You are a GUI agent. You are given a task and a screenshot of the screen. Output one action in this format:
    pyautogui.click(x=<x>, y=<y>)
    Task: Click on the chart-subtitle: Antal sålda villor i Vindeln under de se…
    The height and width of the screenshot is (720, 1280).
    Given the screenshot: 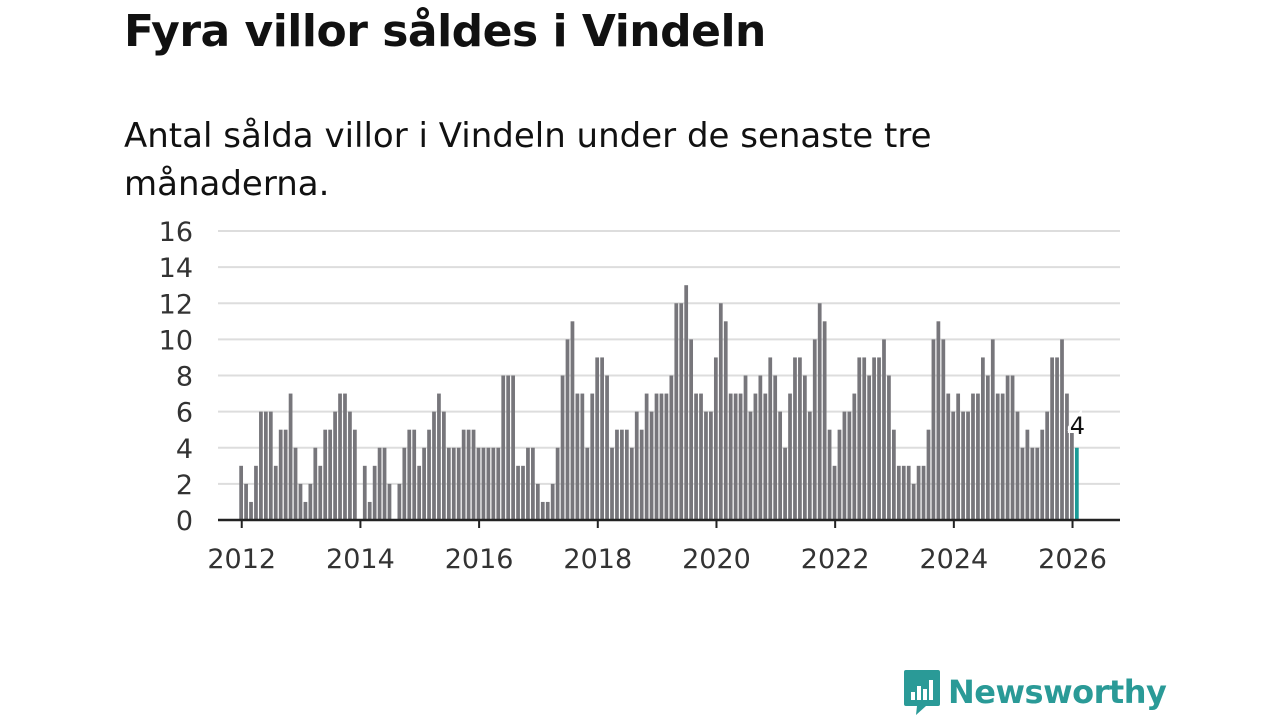 What is the action you would take?
    pyautogui.click(x=528, y=160)
    